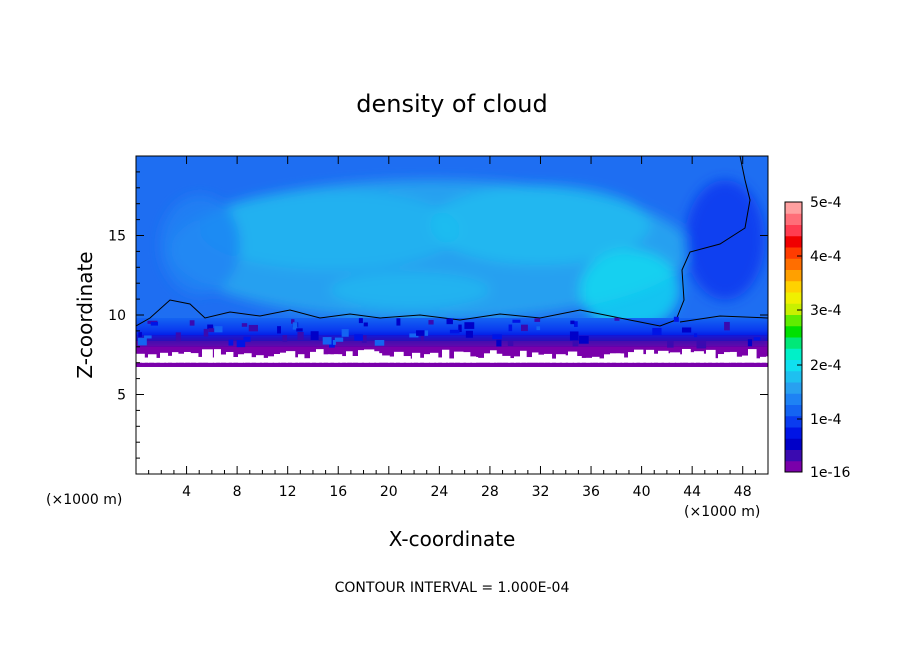 The height and width of the screenshot is (654, 904). I want to click on x-axis-label: X-coordinate, so click(452, 539).